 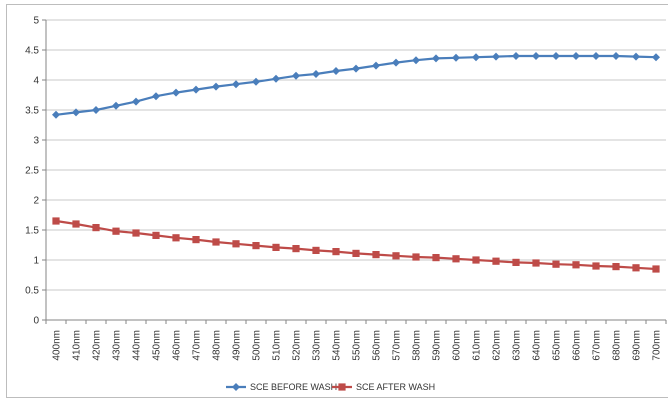 What do you see at coordinates (557, 345) in the screenshot?
I see `x-tick-label: 650nm` at bounding box center [557, 345].